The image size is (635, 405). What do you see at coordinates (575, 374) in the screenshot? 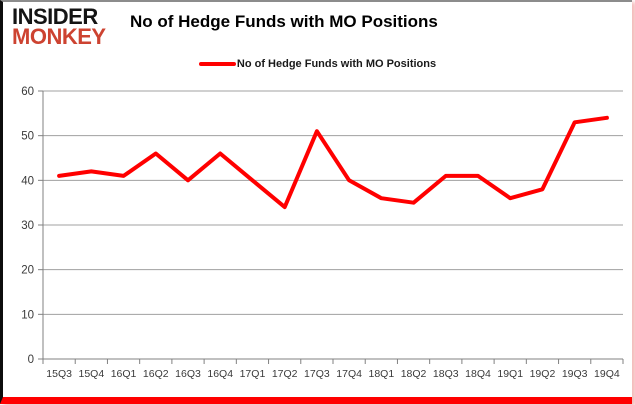
I see `x-axis-label: 19Q3` at bounding box center [575, 374].